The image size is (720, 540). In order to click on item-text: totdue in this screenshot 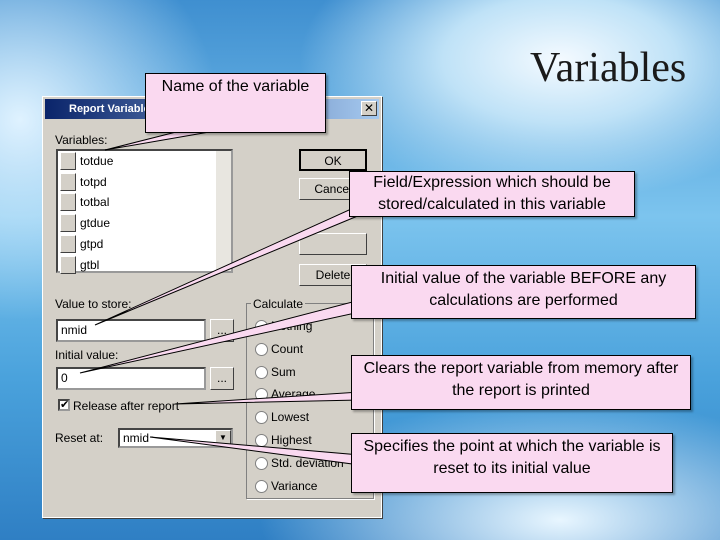, I will do `click(97, 161)`.